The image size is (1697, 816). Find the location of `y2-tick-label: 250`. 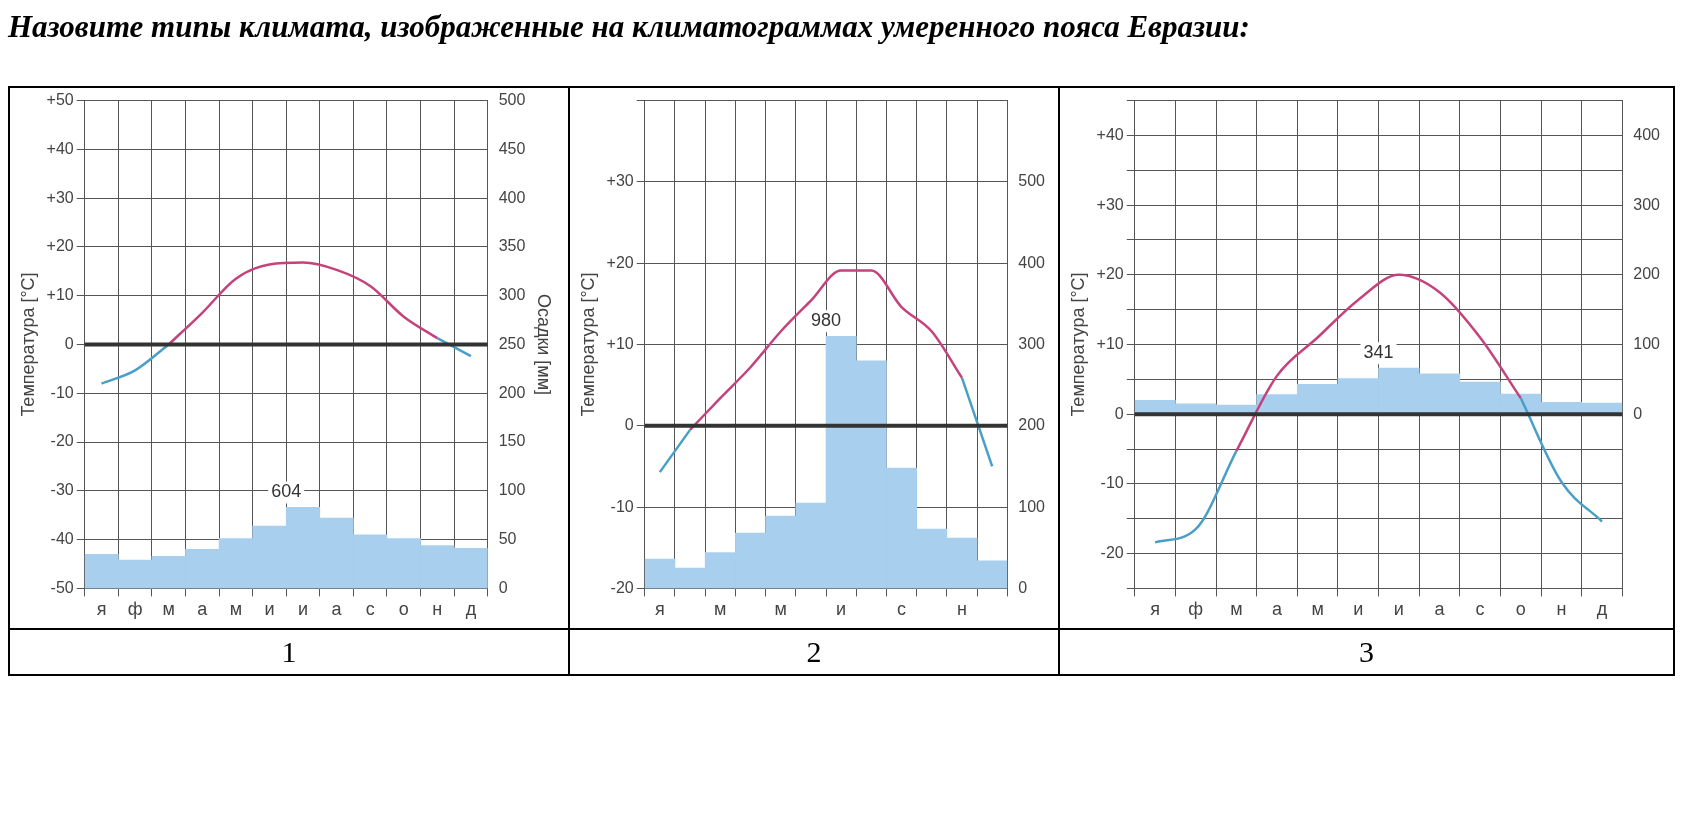

y2-tick-label: 250 is located at coordinates (512, 343).